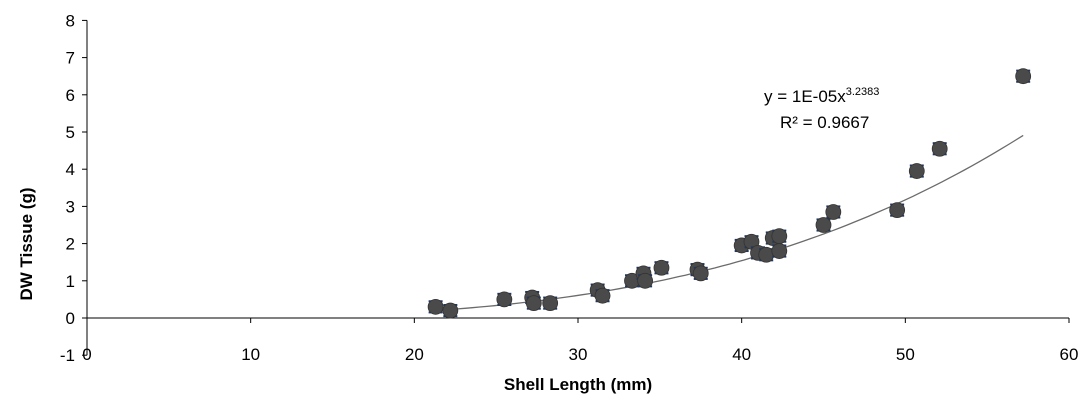 Image resolution: width=1083 pixels, height=398 pixels. What do you see at coordinates (805, 96) in the screenshot?
I see `trendline-equation-base: y = 1E-05x` at bounding box center [805, 96].